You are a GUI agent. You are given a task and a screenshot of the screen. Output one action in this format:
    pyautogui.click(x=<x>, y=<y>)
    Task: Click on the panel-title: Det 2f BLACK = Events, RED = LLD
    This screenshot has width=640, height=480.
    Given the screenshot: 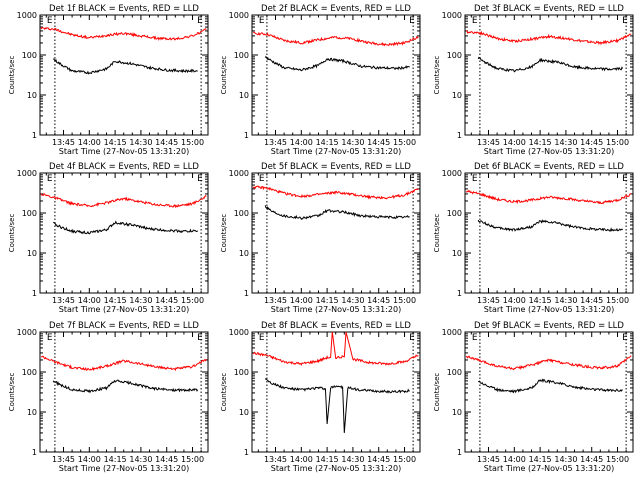 What is the action you would take?
    pyautogui.click(x=336, y=9)
    